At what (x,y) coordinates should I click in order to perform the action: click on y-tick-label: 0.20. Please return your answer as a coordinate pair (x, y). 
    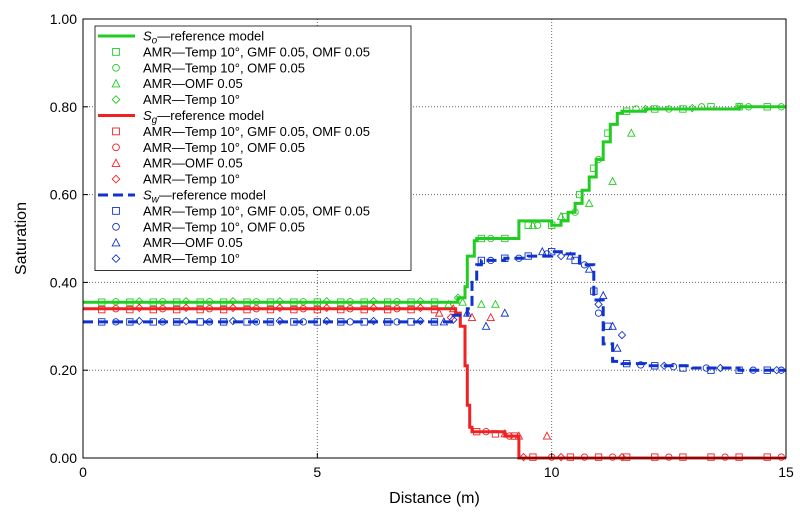
    Looking at the image, I should click on (63, 370).